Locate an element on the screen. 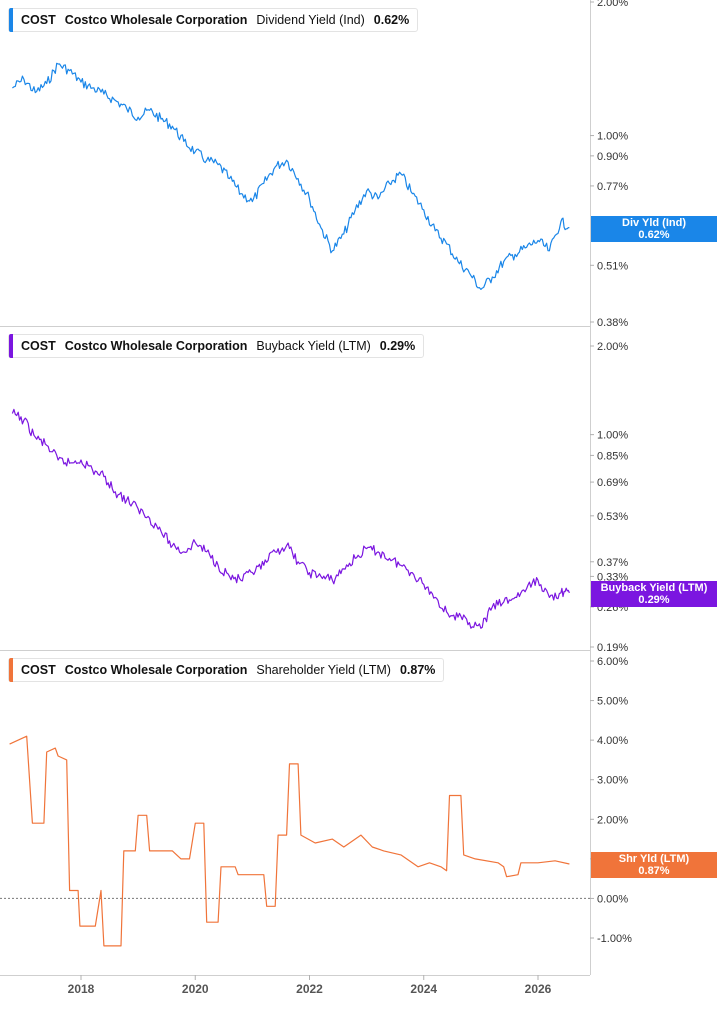 The image size is (717, 1010). x-tick-label: 2020 is located at coordinates (195, 989).